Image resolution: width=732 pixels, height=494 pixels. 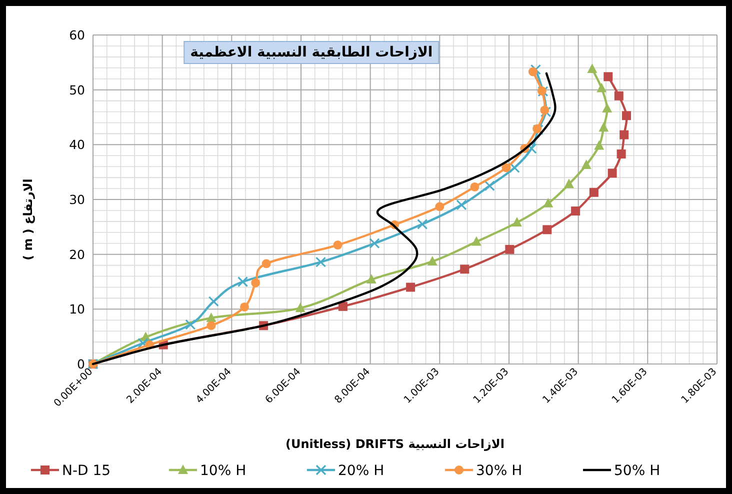 What do you see at coordinates (81, 364) in the screenshot?
I see `y-tick-label: 0` at bounding box center [81, 364].